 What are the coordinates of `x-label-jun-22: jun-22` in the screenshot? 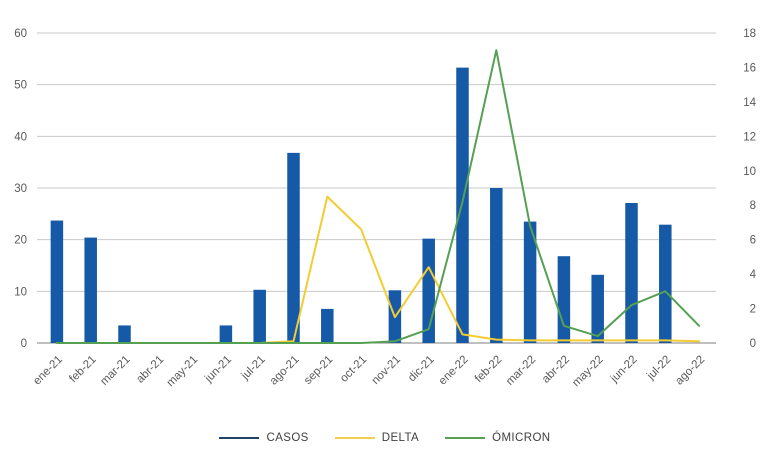 It's located at (624, 370).